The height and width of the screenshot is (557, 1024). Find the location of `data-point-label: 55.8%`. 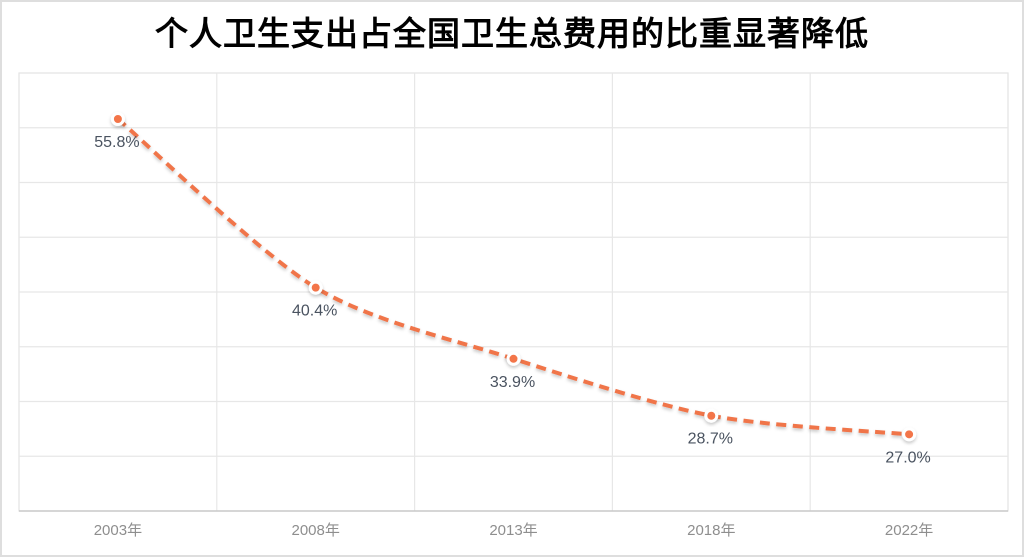

data-point-label: 55.8% is located at coordinates (116, 142).